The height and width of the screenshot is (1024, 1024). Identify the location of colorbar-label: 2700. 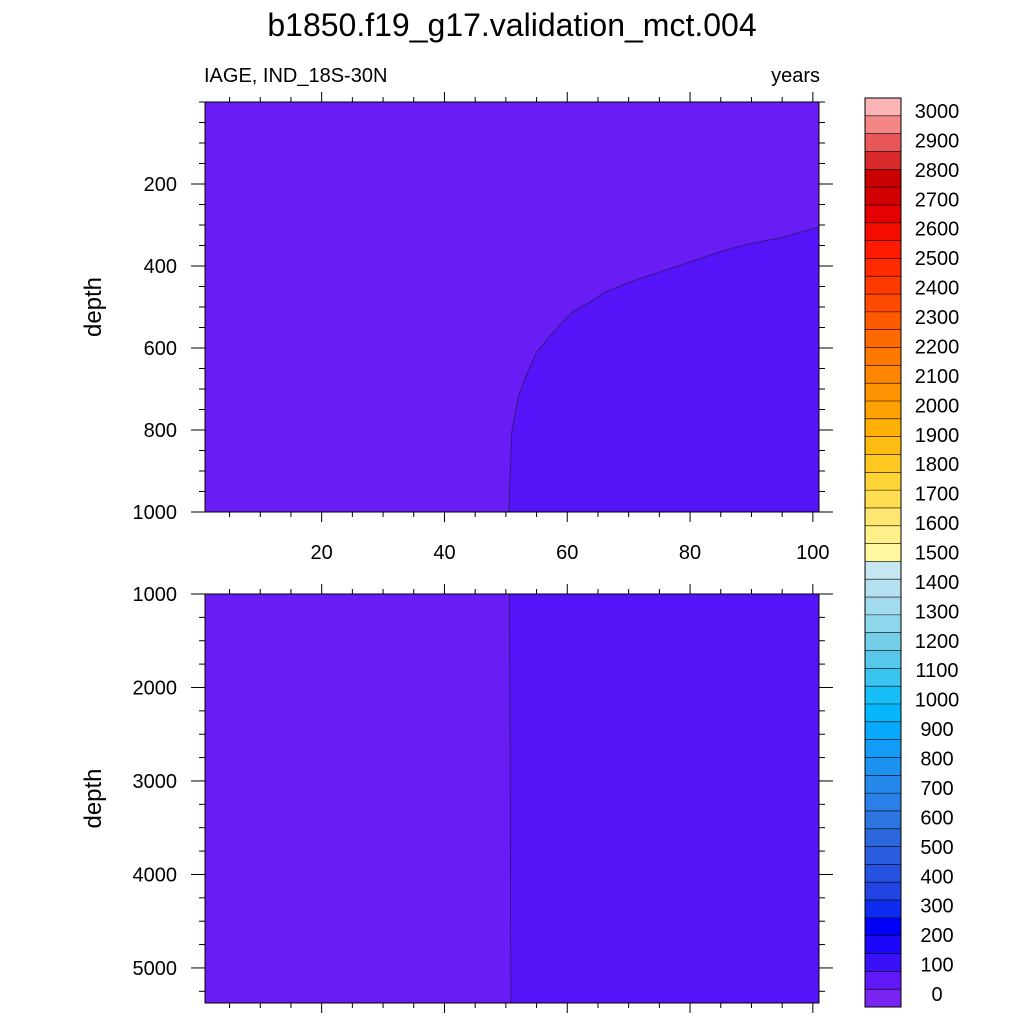
(937, 200).